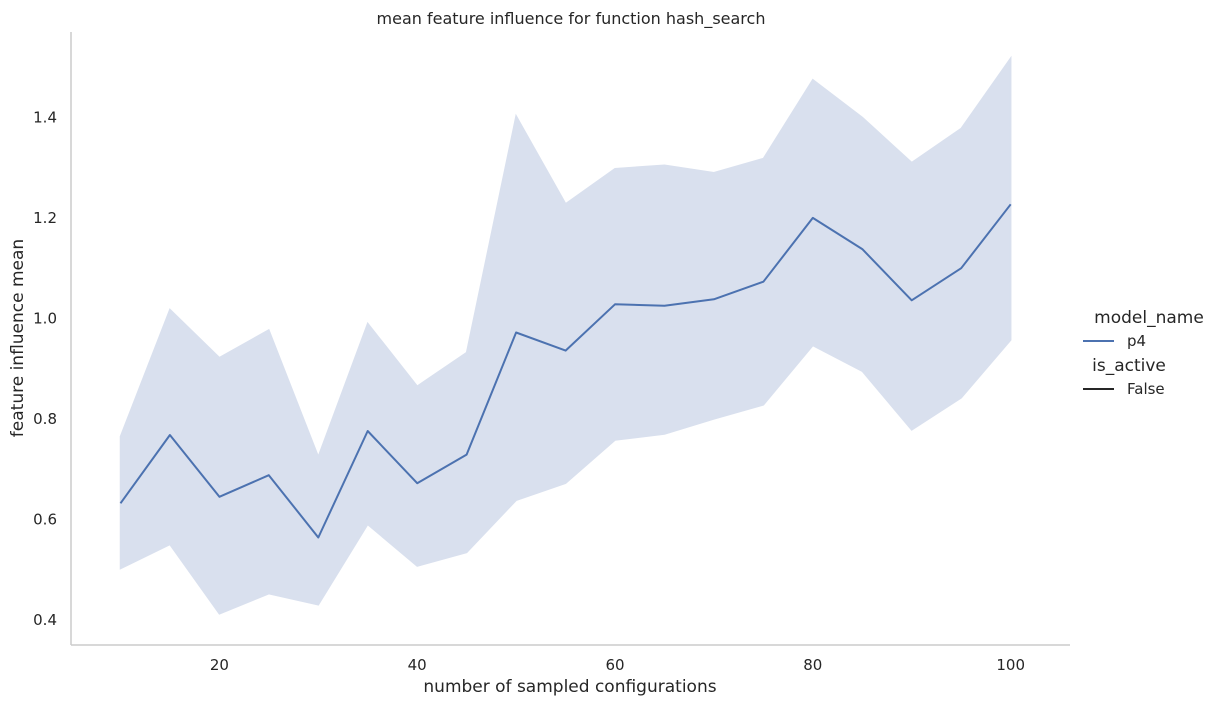 This screenshot has width=1216, height=710. What do you see at coordinates (569, 687) in the screenshot?
I see `x-axis-title: number of sampled configurations` at bounding box center [569, 687].